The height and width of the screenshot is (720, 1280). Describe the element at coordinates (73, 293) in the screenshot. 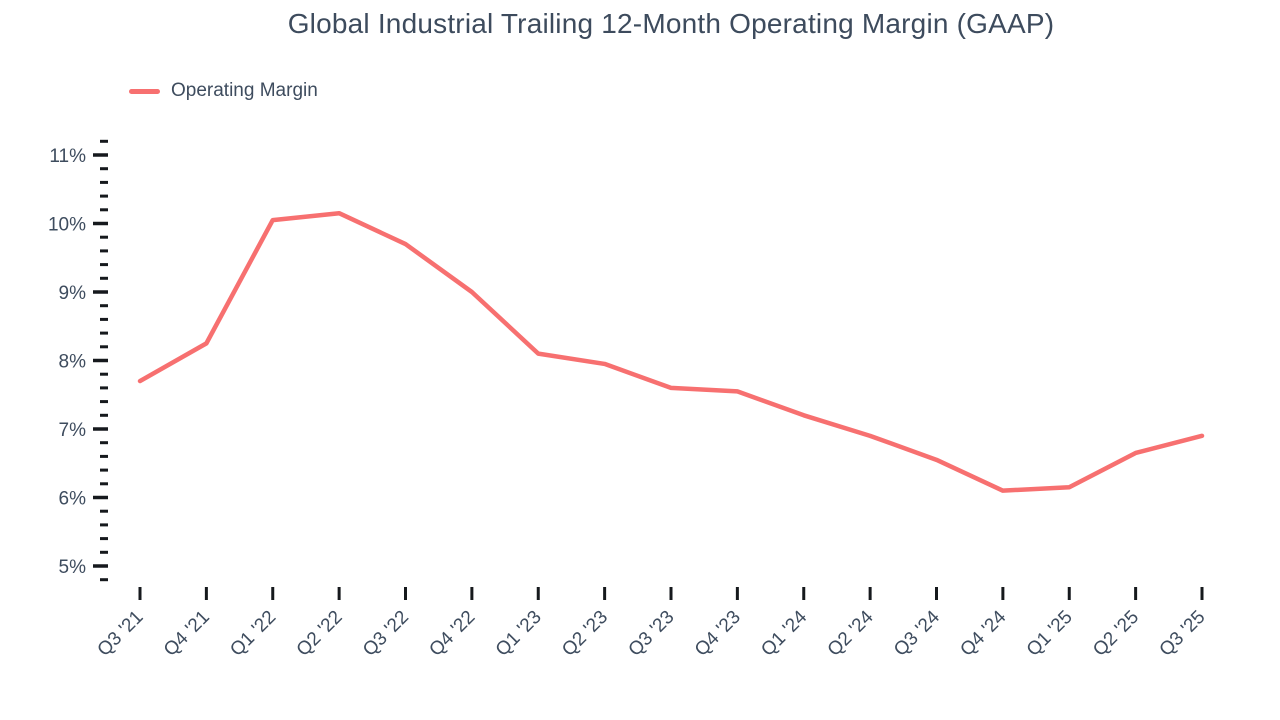

I see `y-axis-tick-label: 9%` at that location.